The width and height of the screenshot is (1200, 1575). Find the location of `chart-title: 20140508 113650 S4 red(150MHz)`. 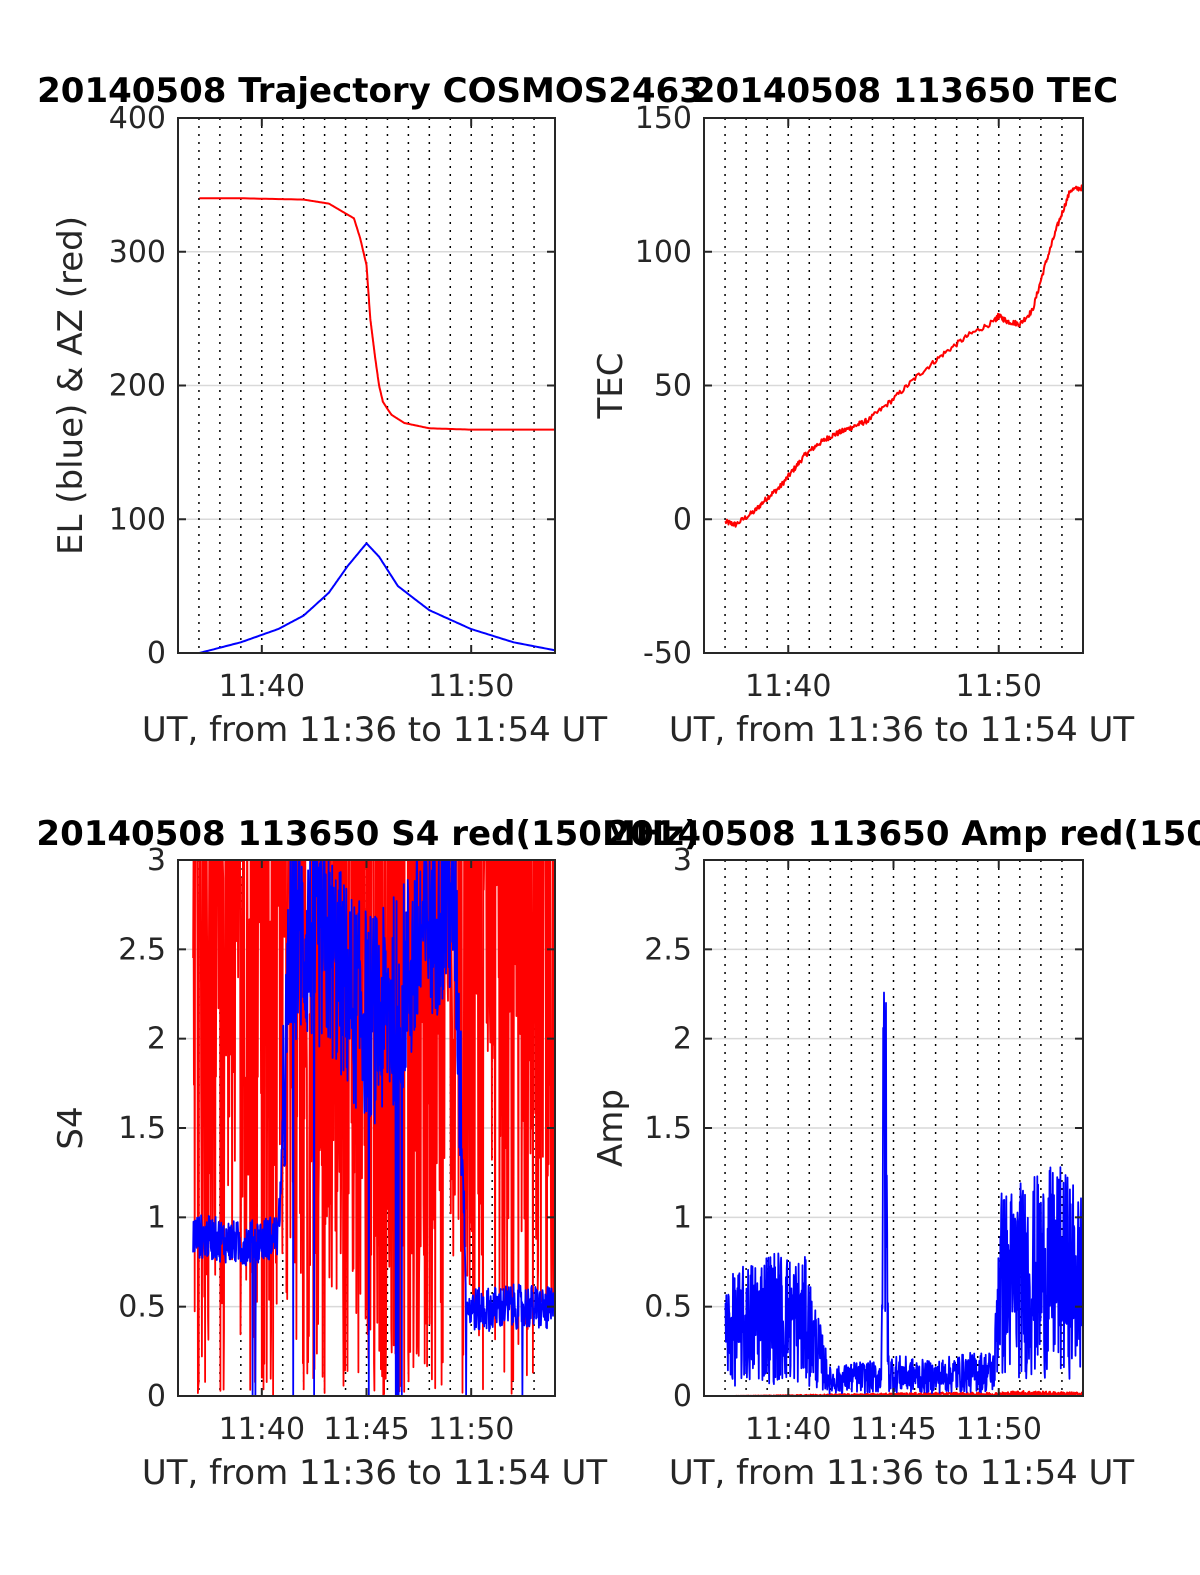

chart-title: 20140508 113650 S4 red(150MHz) is located at coordinates (367, 834).